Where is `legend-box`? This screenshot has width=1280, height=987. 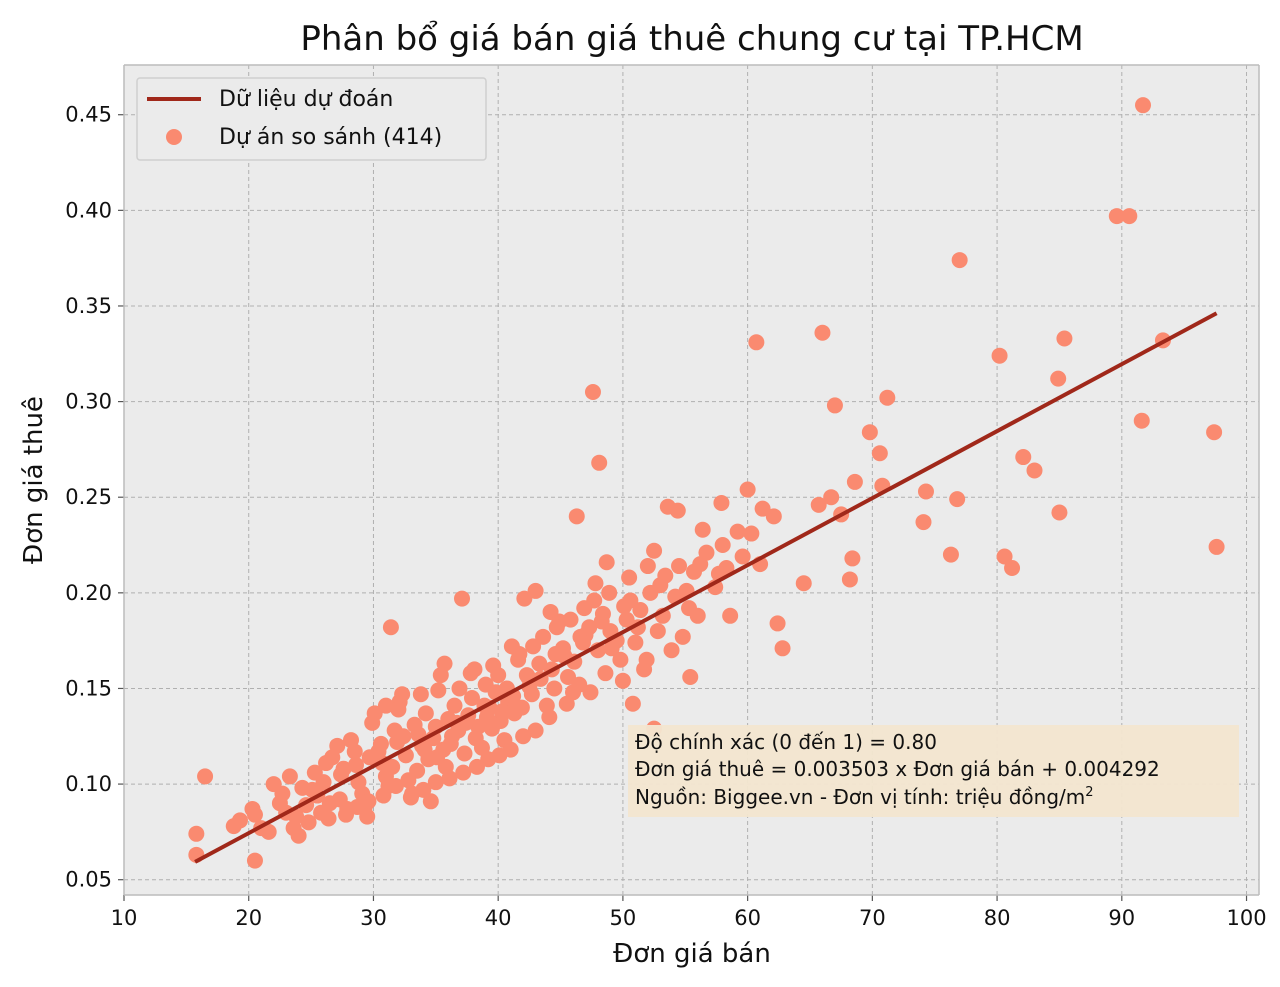 legend-box is located at coordinates (311, 119).